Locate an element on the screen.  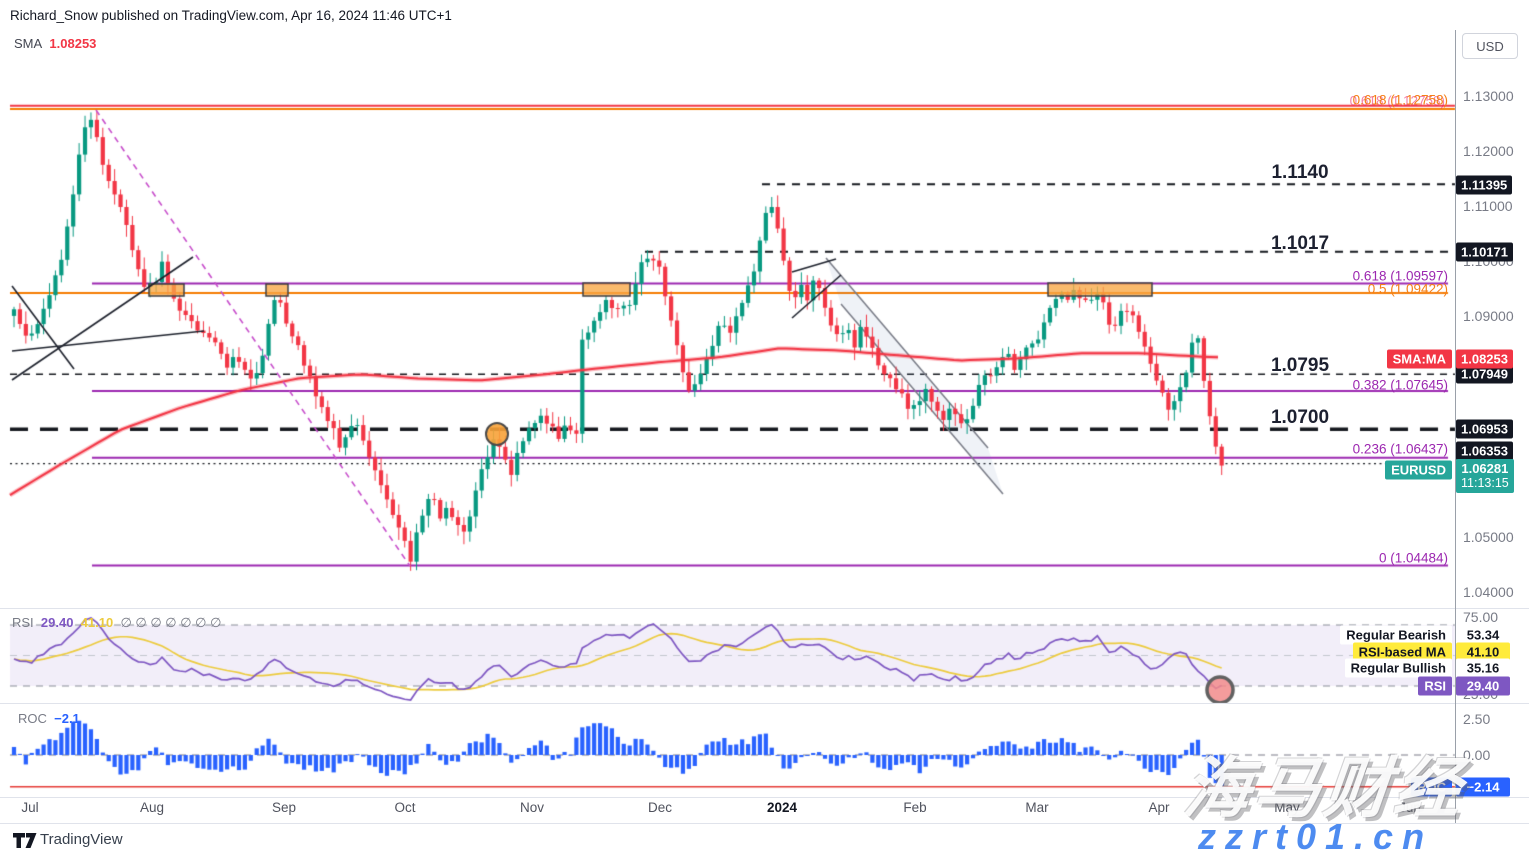
pane-separator-rsi-roc is located at coordinates (764, 703).